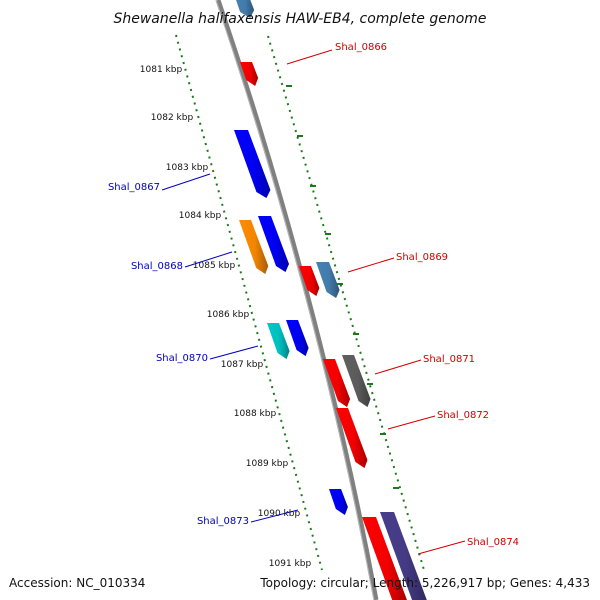 This screenshot has height=600, width=600. I want to click on accession-text: Accession: NC_010334, so click(77, 583).